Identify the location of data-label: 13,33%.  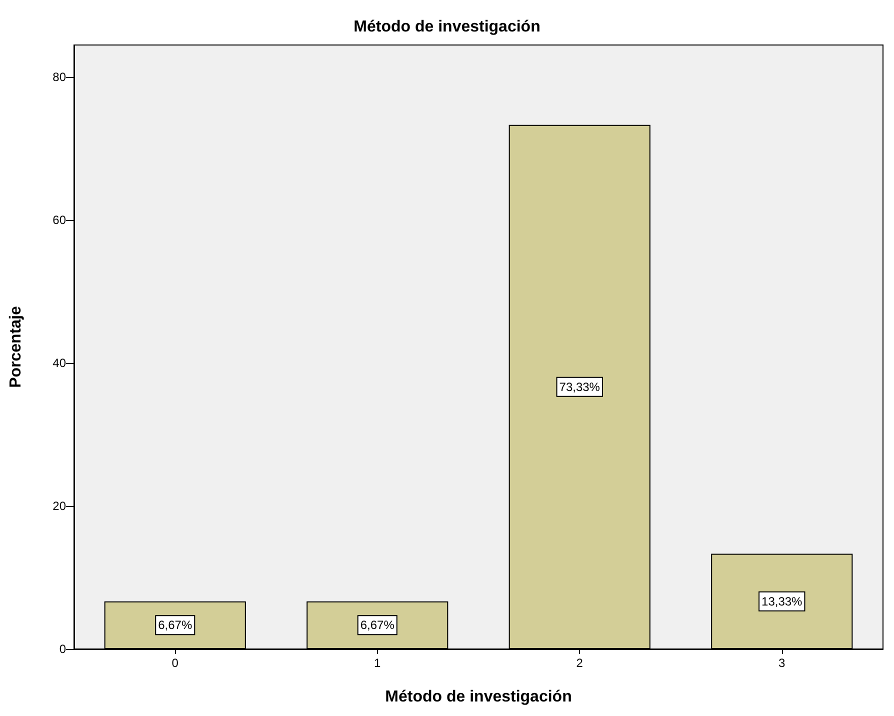
(782, 601).